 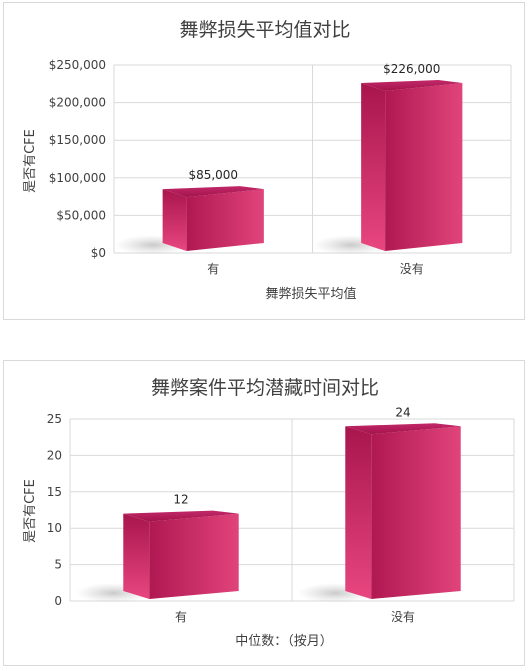 What do you see at coordinates (77, 178) in the screenshot?
I see `y-tick-label: $100,000` at bounding box center [77, 178].